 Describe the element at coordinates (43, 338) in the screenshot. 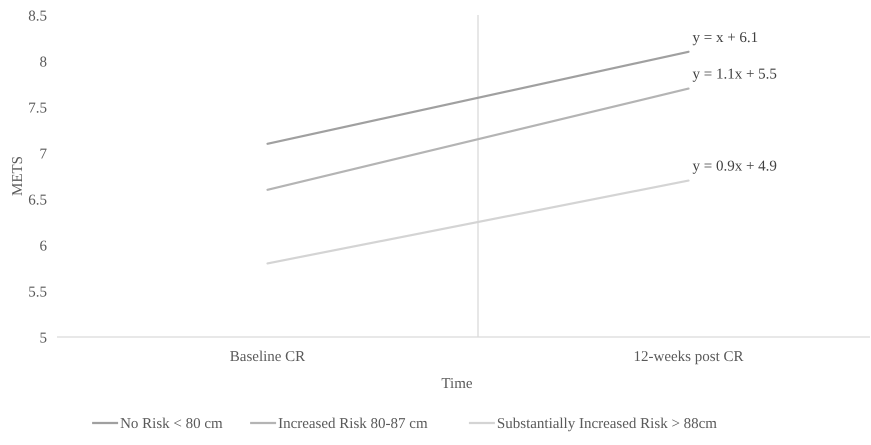

I see `y-tick-label: 5` at that location.